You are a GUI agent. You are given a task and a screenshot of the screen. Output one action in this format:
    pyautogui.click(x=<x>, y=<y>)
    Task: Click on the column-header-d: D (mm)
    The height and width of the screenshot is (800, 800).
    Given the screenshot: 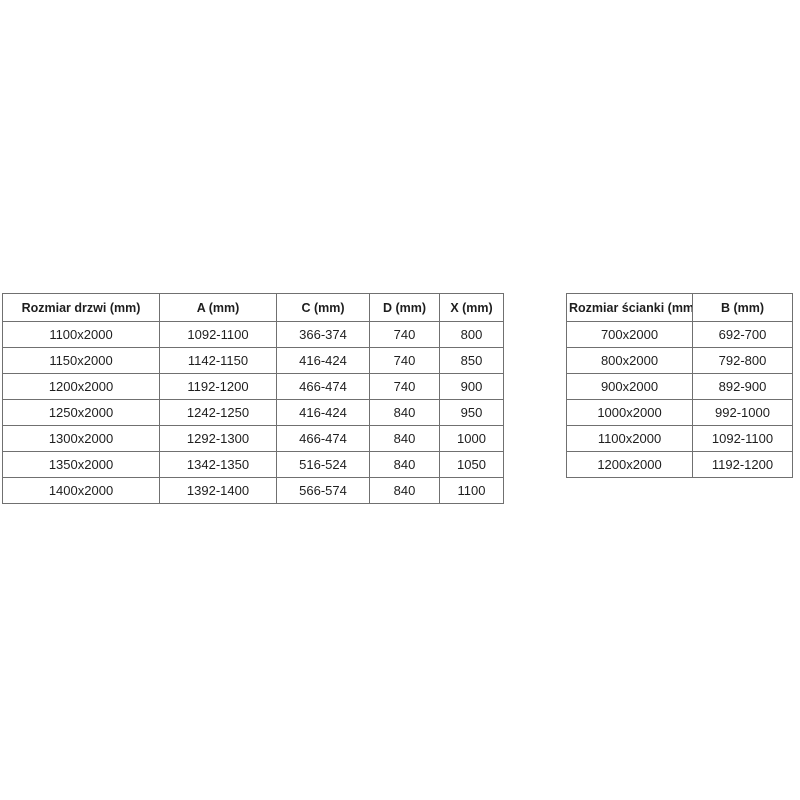 What is the action you would take?
    pyautogui.click(x=404, y=307)
    